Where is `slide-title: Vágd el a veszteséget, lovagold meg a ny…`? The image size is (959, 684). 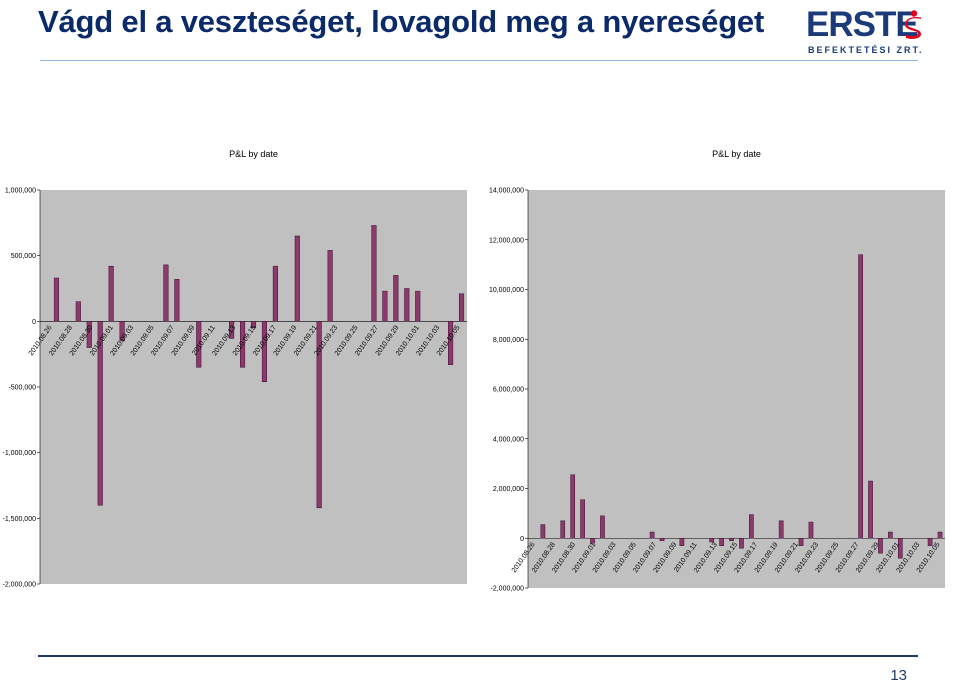 slide-title: Vágd el a veszteséget, lovagold meg a ny… is located at coordinates (401, 21).